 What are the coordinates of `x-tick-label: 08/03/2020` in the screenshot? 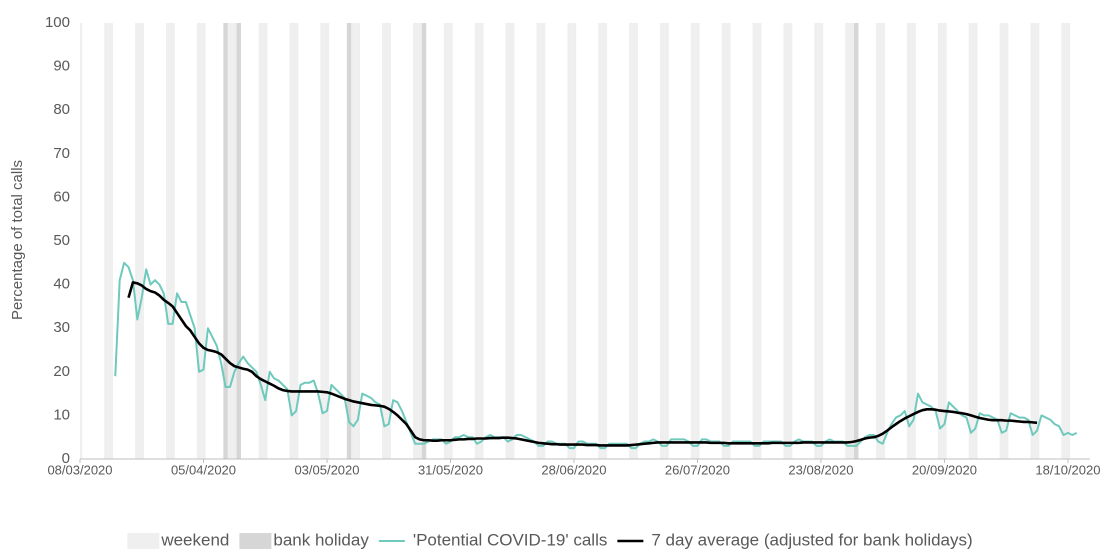 It's located at (79, 469).